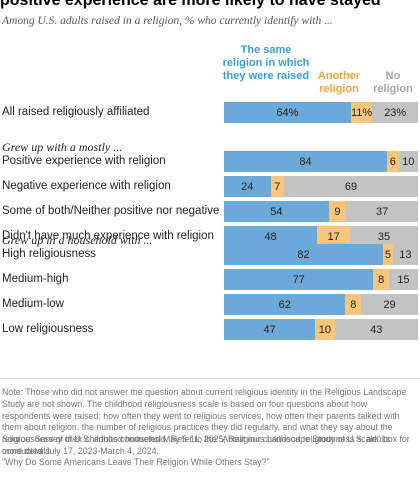 The height and width of the screenshot is (500, 420). I want to click on data-label: 23%, so click(395, 112).